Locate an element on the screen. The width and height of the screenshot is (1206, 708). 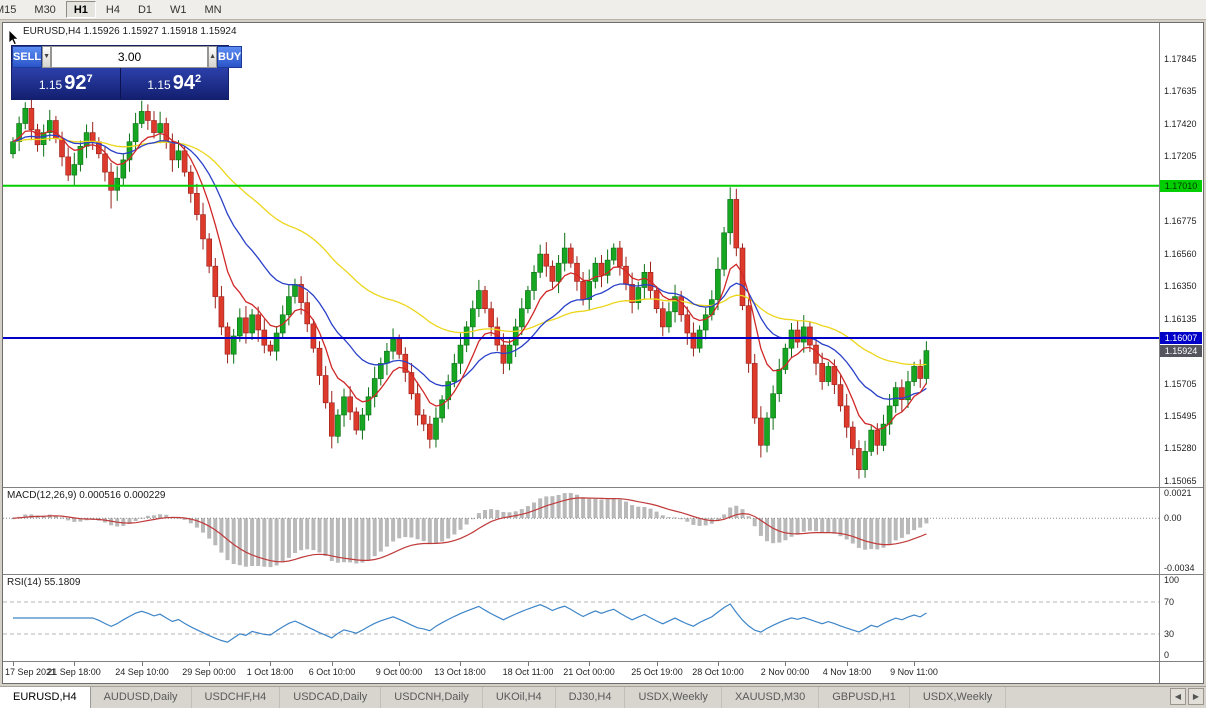
rsi-title: RSI(14) is located at coordinates (24, 582).